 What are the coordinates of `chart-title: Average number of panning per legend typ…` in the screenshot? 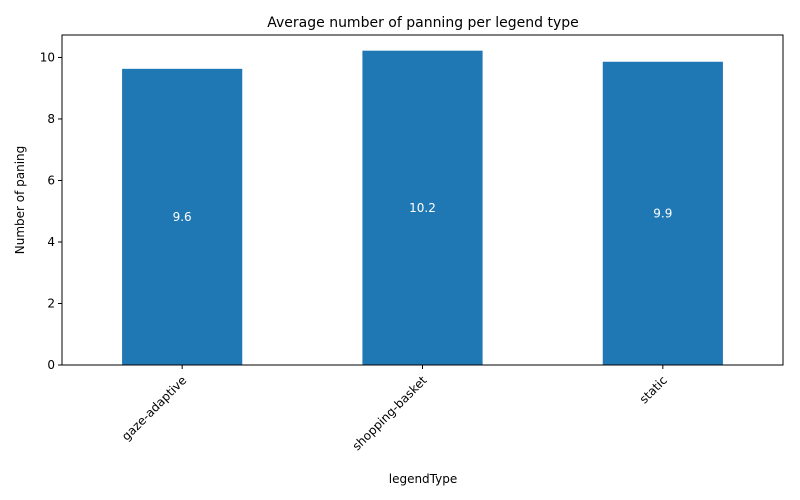 It's located at (422, 23).